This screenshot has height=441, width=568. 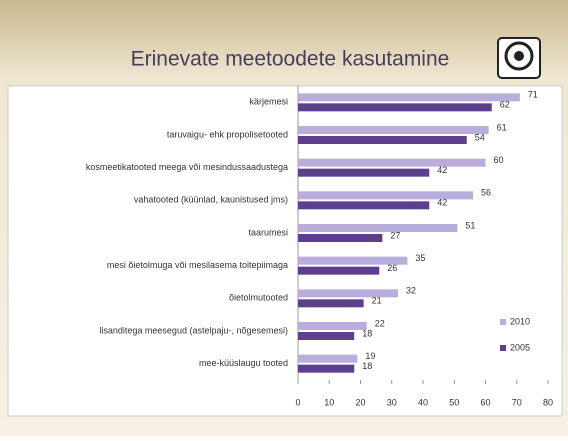 I want to click on x-tick-label: 0, so click(x=297, y=402).